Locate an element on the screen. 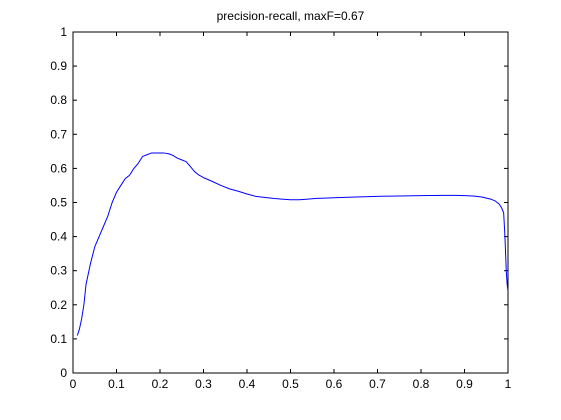  y-tick-label: 0.4 is located at coordinates (58, 237).